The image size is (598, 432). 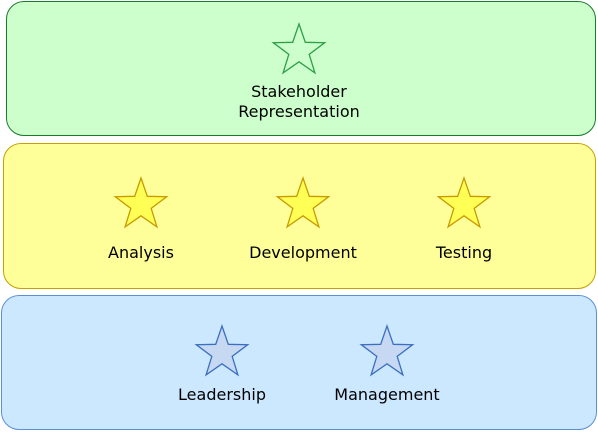 I want to click on testing-label: Testing, so click(x=464, y=252).